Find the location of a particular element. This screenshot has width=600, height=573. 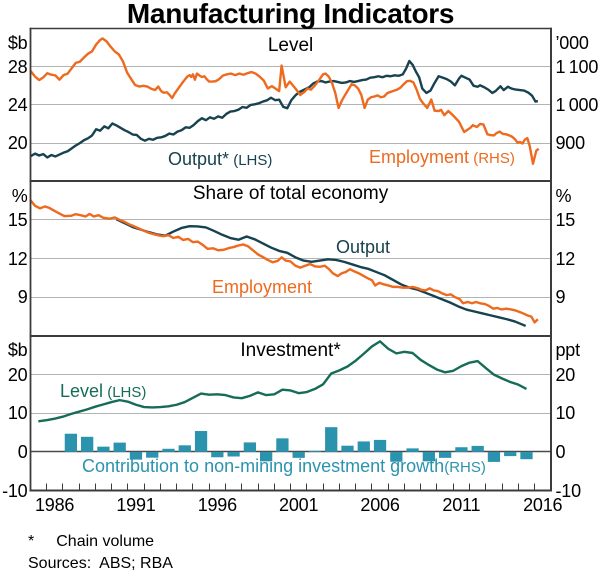

series-label-main-output-share: Output is located at coordinates (363, 246).